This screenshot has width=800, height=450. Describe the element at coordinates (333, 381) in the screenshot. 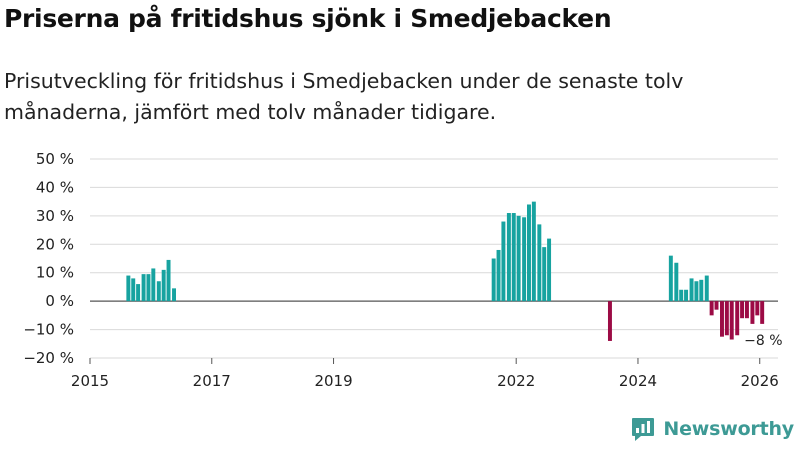

I see `x-tick-label: 2019` at that location.